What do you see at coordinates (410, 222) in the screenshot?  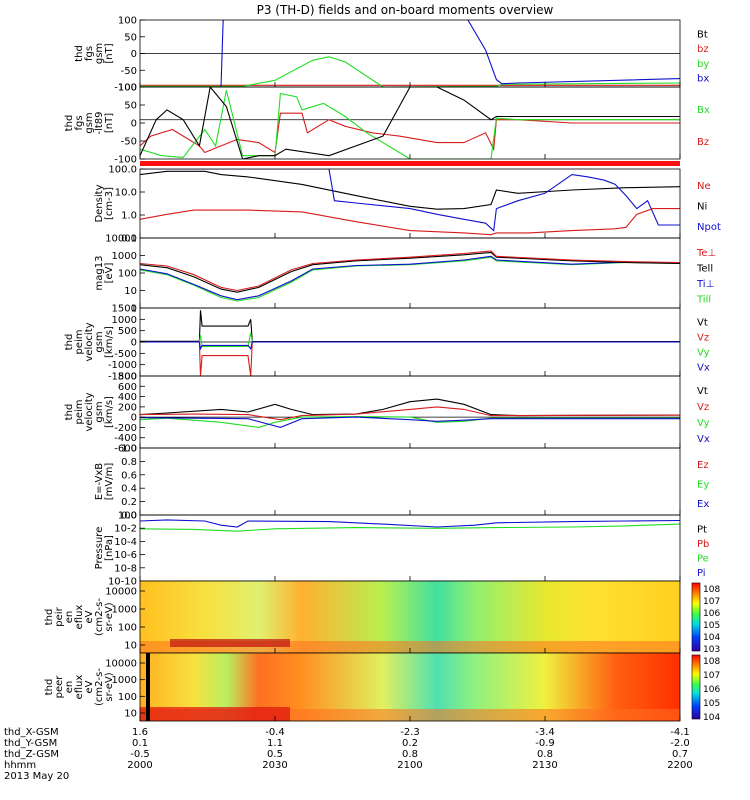 I see `series-Ne` at bounding box center [410, 222].